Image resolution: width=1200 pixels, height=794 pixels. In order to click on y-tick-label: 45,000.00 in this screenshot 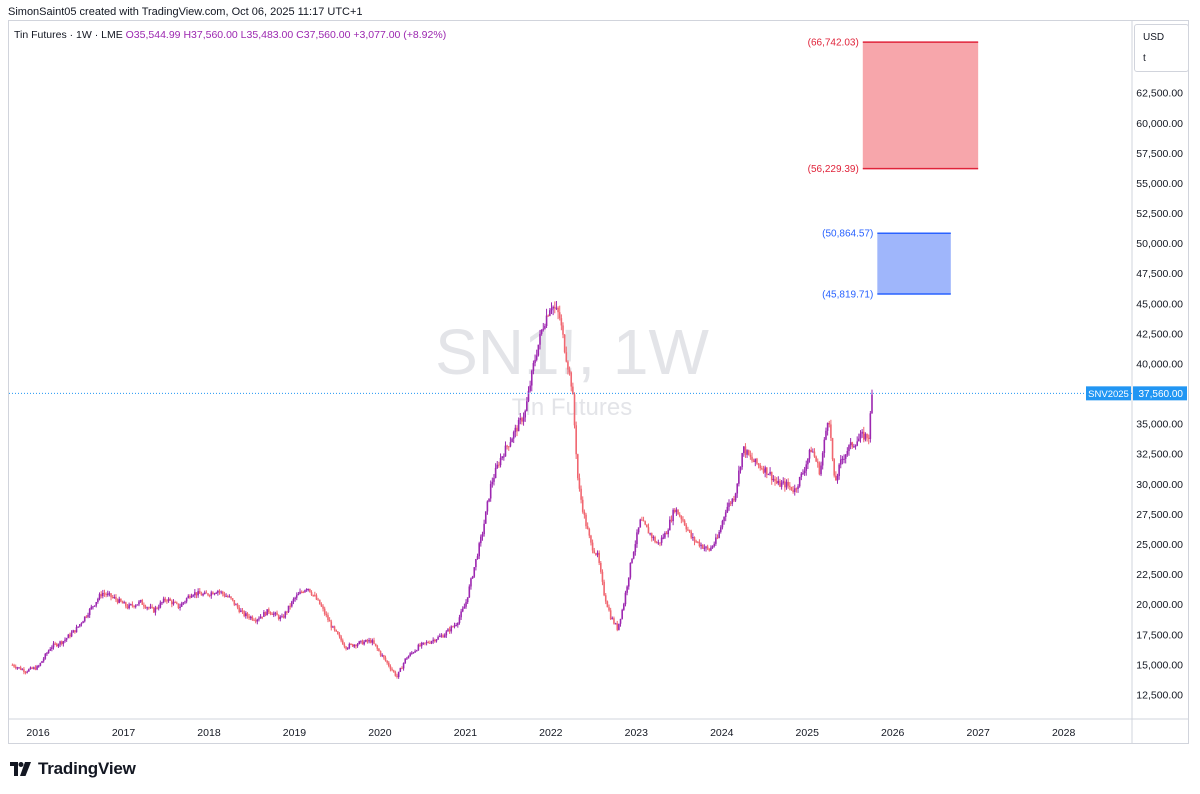, I will do `click(1159, 304)`.